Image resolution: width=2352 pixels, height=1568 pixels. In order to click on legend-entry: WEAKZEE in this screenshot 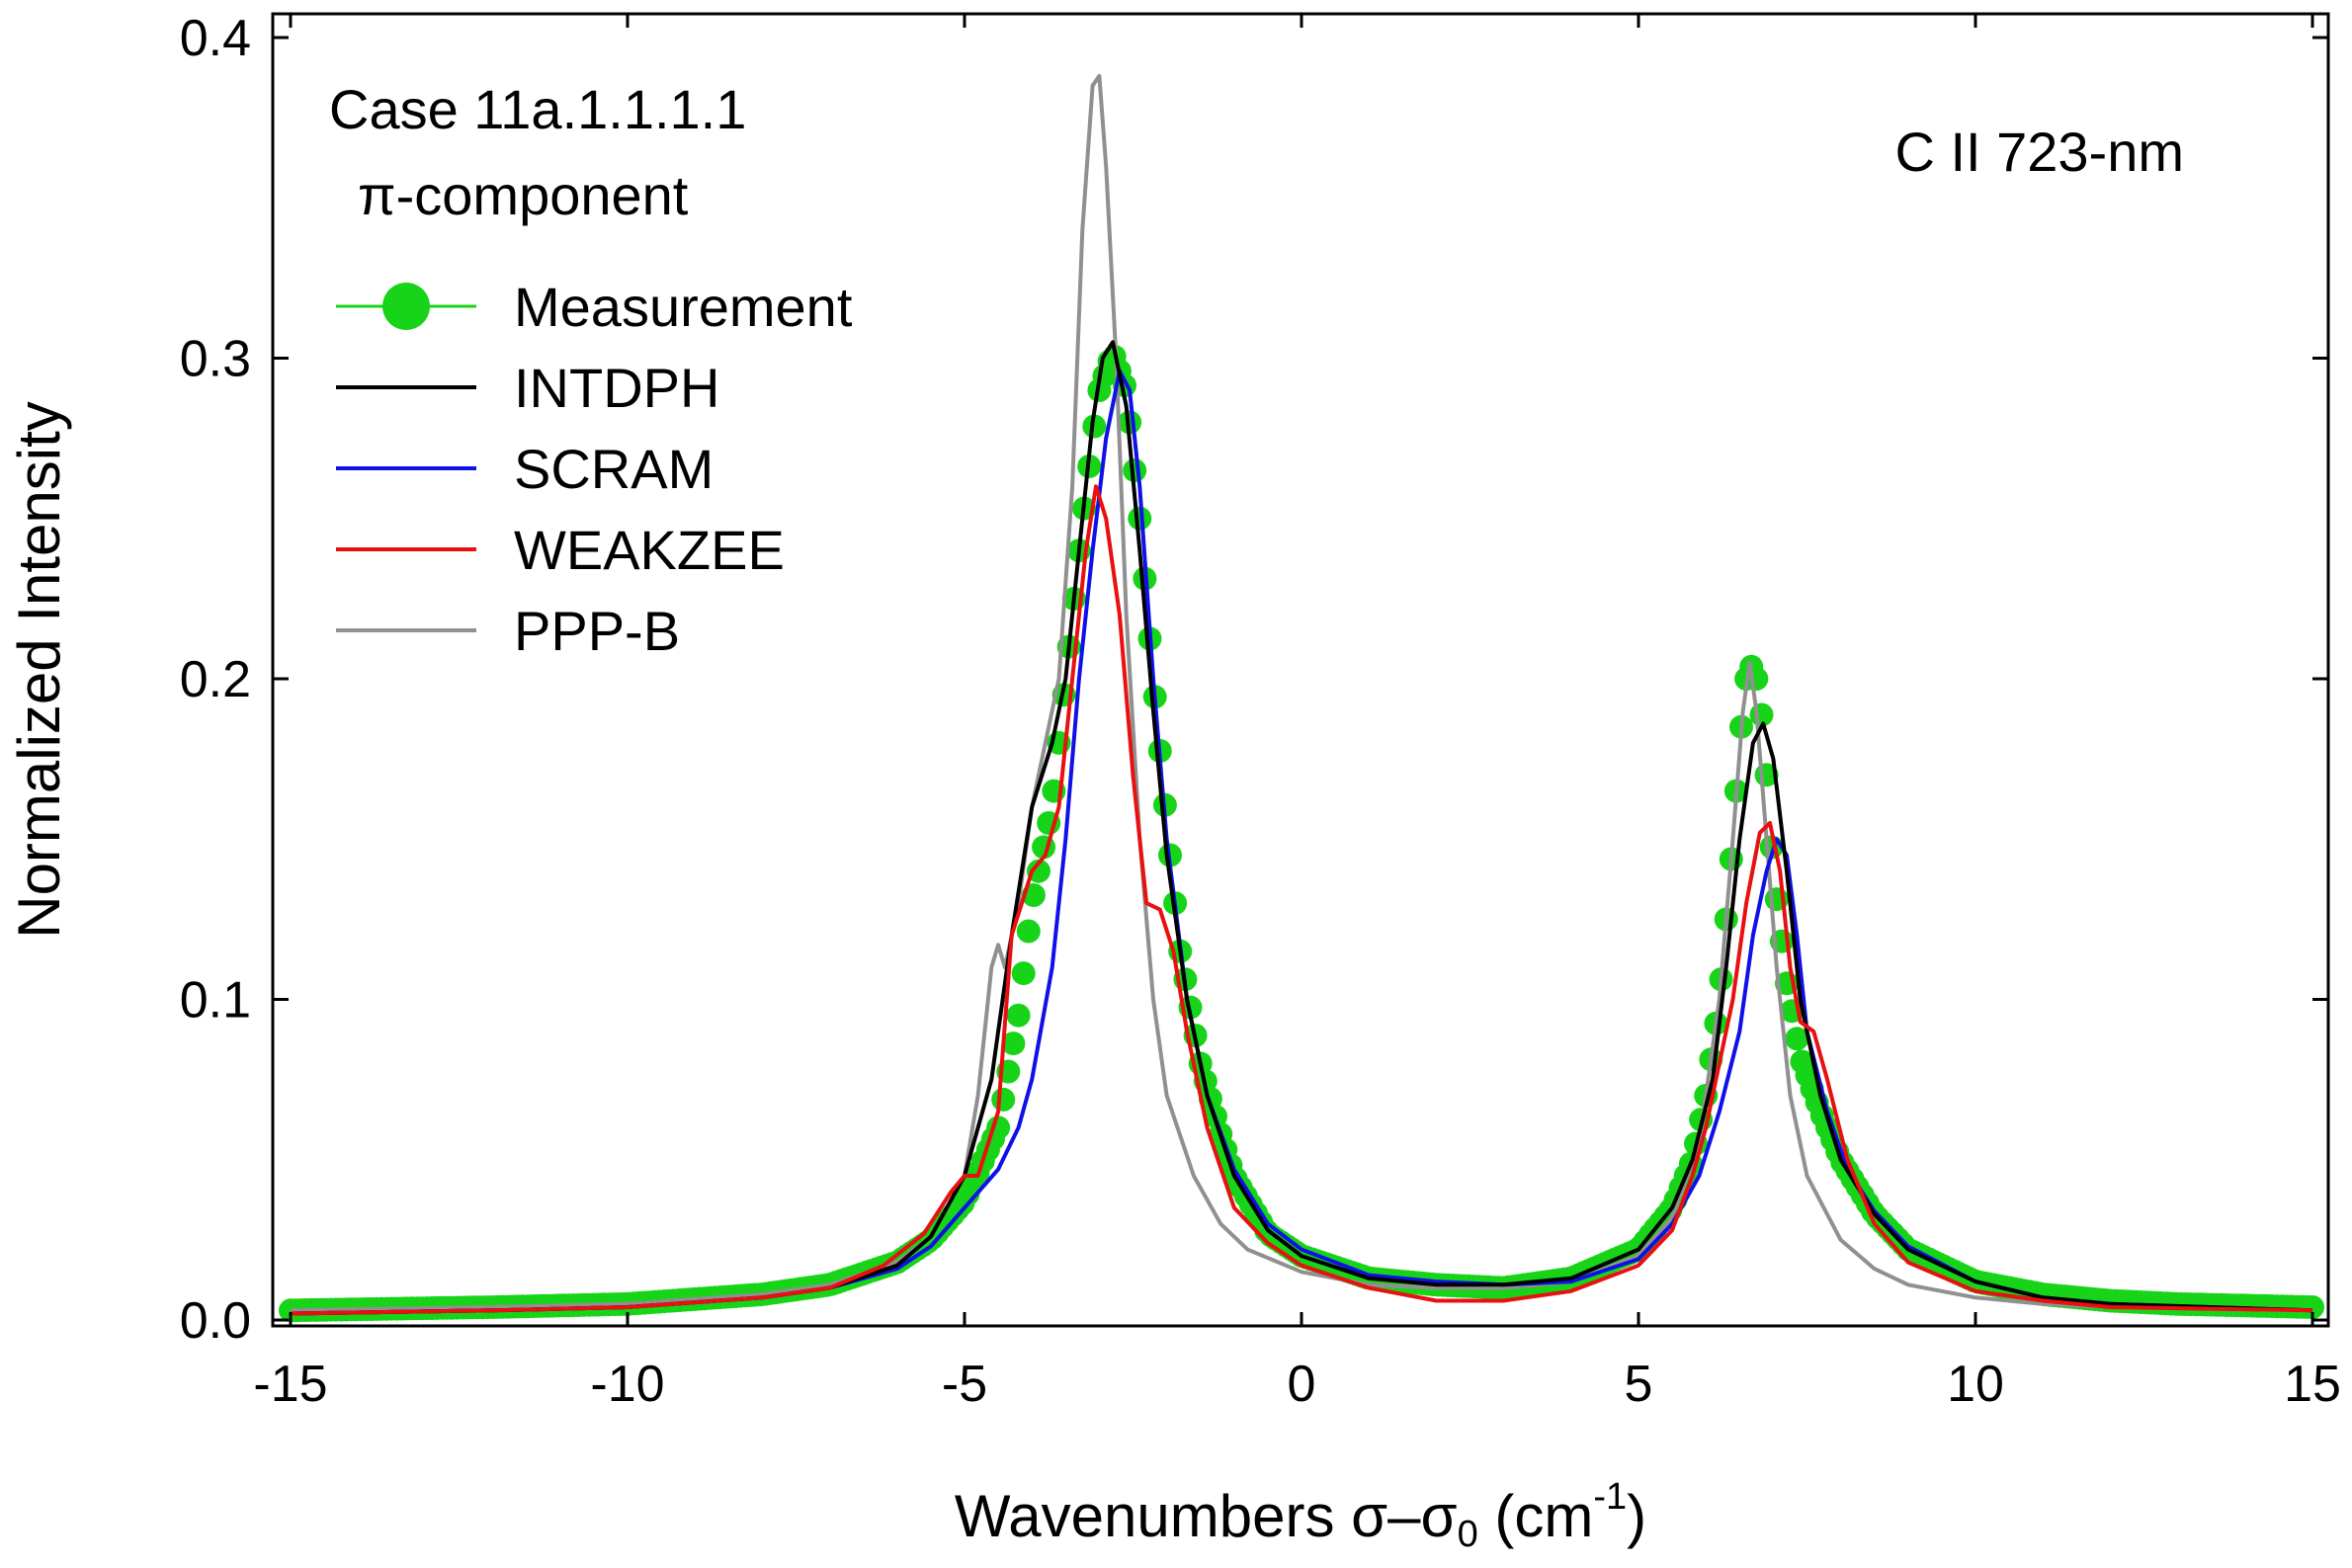, I will do `click(560, 550)`.